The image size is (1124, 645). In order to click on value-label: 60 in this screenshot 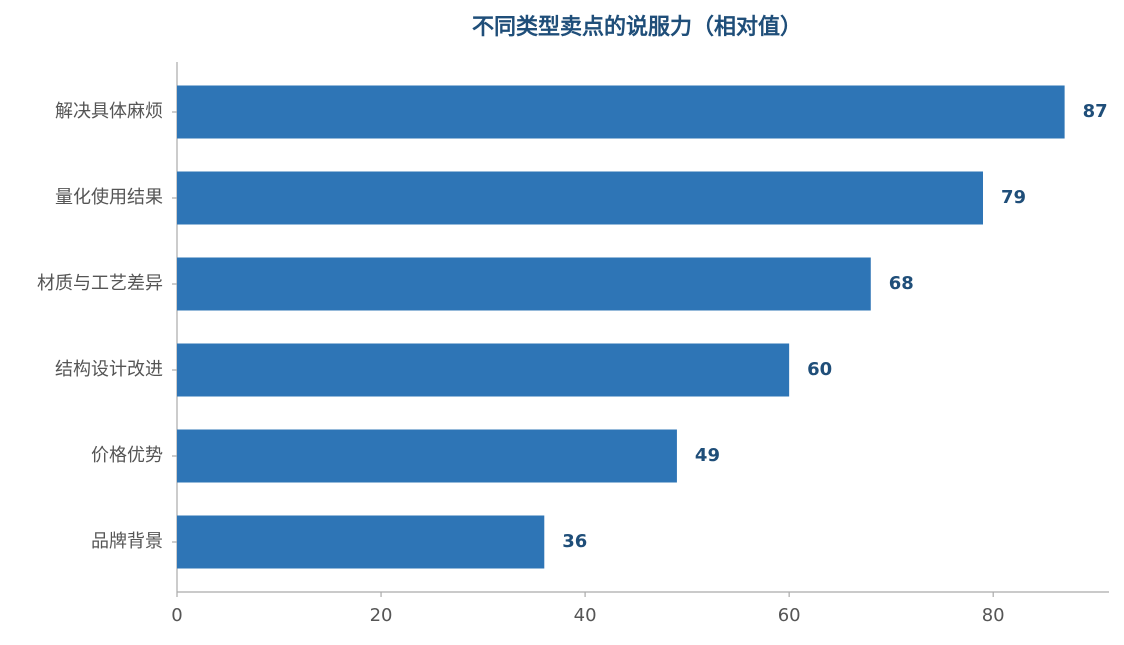, I will do `click(819, 369)`.